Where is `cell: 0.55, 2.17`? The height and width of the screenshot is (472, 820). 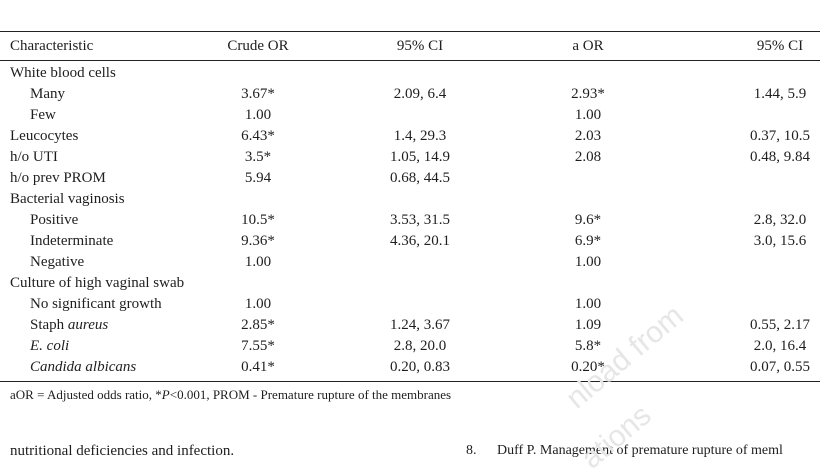 cell: 0.55, 2.17 is located at coordinates (780, 325).